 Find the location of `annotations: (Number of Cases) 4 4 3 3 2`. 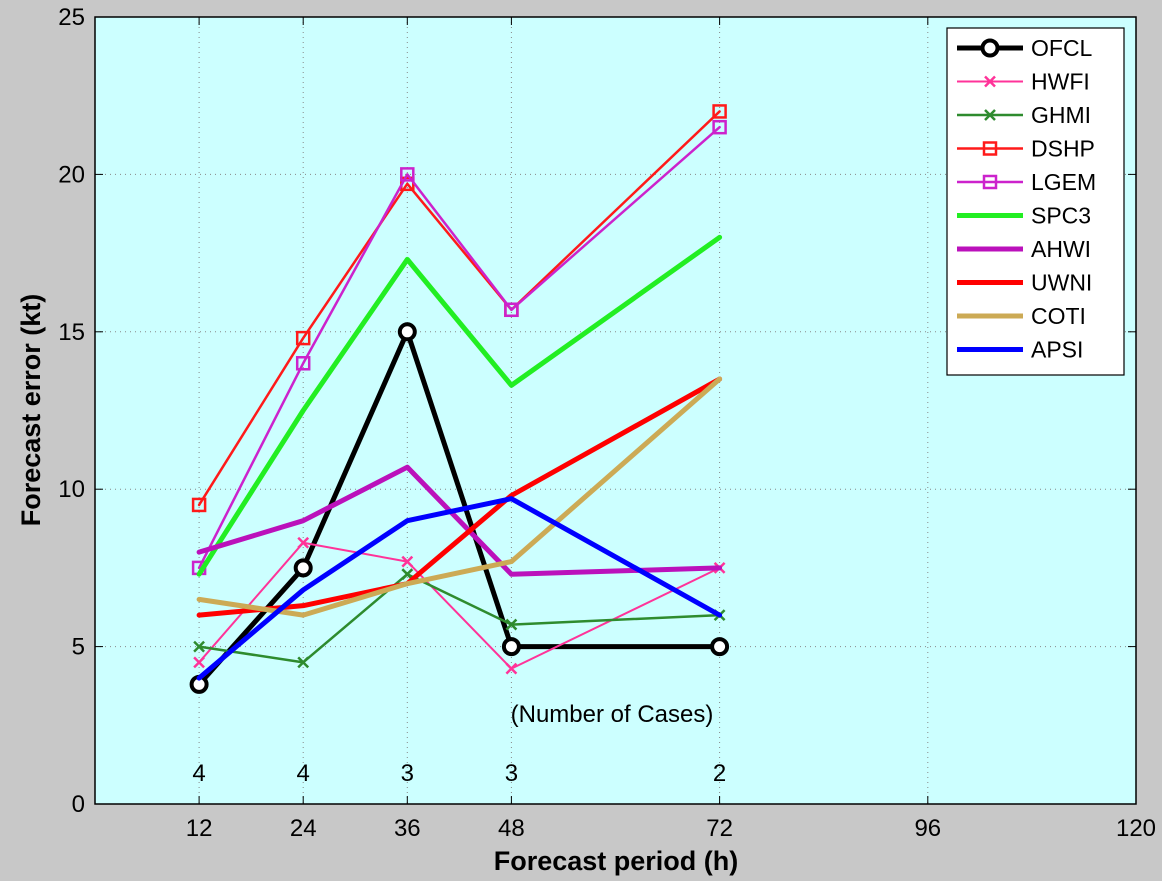

annotations: (Number of Cases) 4 4 3 3 2 is located at coordinates (459, 744).